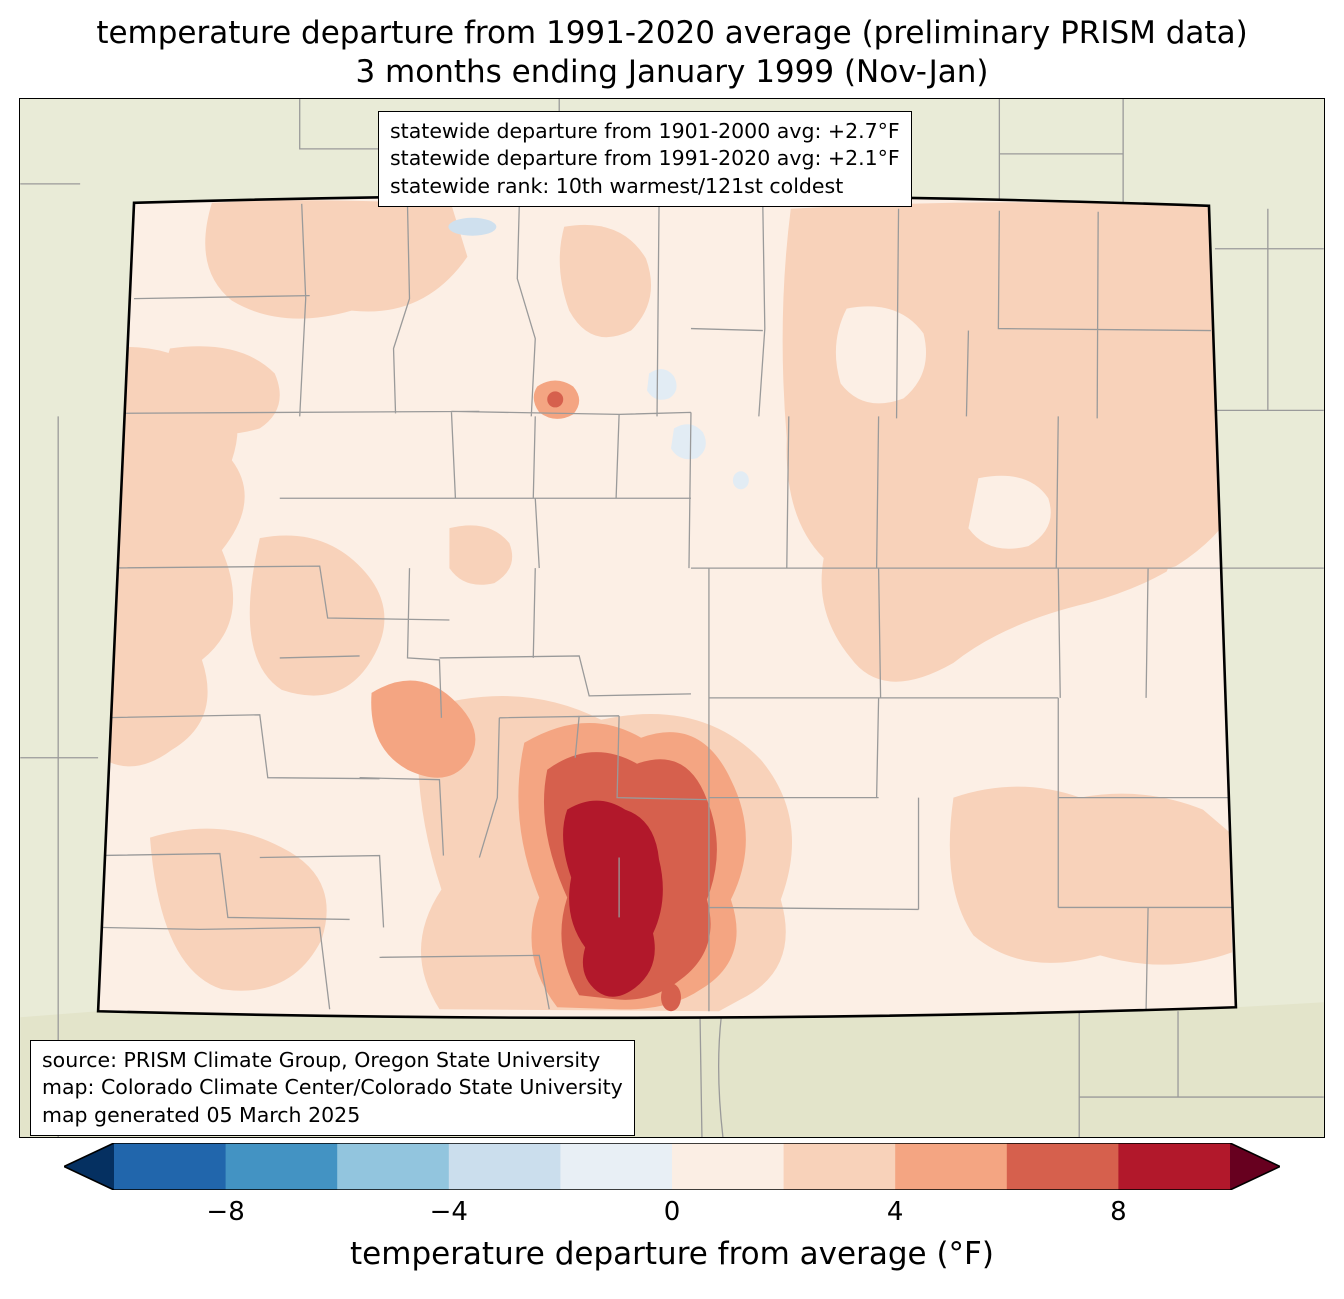  I want to click on anomaly-spot-north-core, so click(555, 399).